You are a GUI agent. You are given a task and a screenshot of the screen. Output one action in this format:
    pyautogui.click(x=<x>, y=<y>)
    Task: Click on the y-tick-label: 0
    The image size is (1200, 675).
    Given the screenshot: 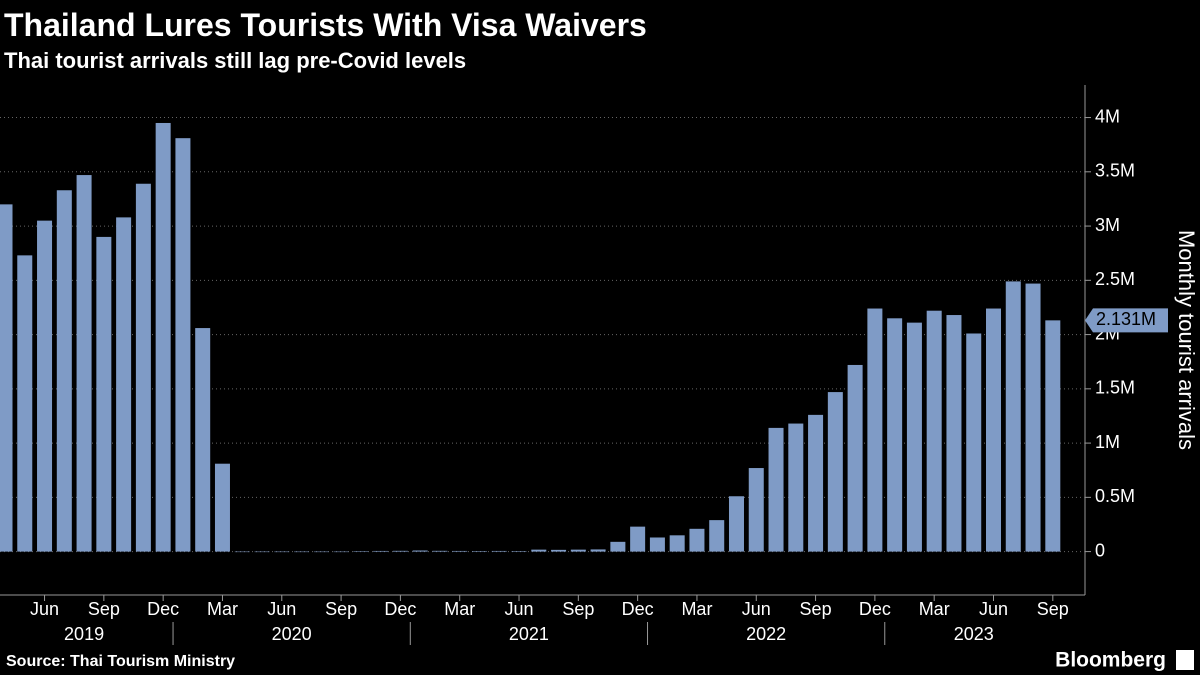 What is the action you would take?
    pyautogui.click(x=1100, y=550)
    